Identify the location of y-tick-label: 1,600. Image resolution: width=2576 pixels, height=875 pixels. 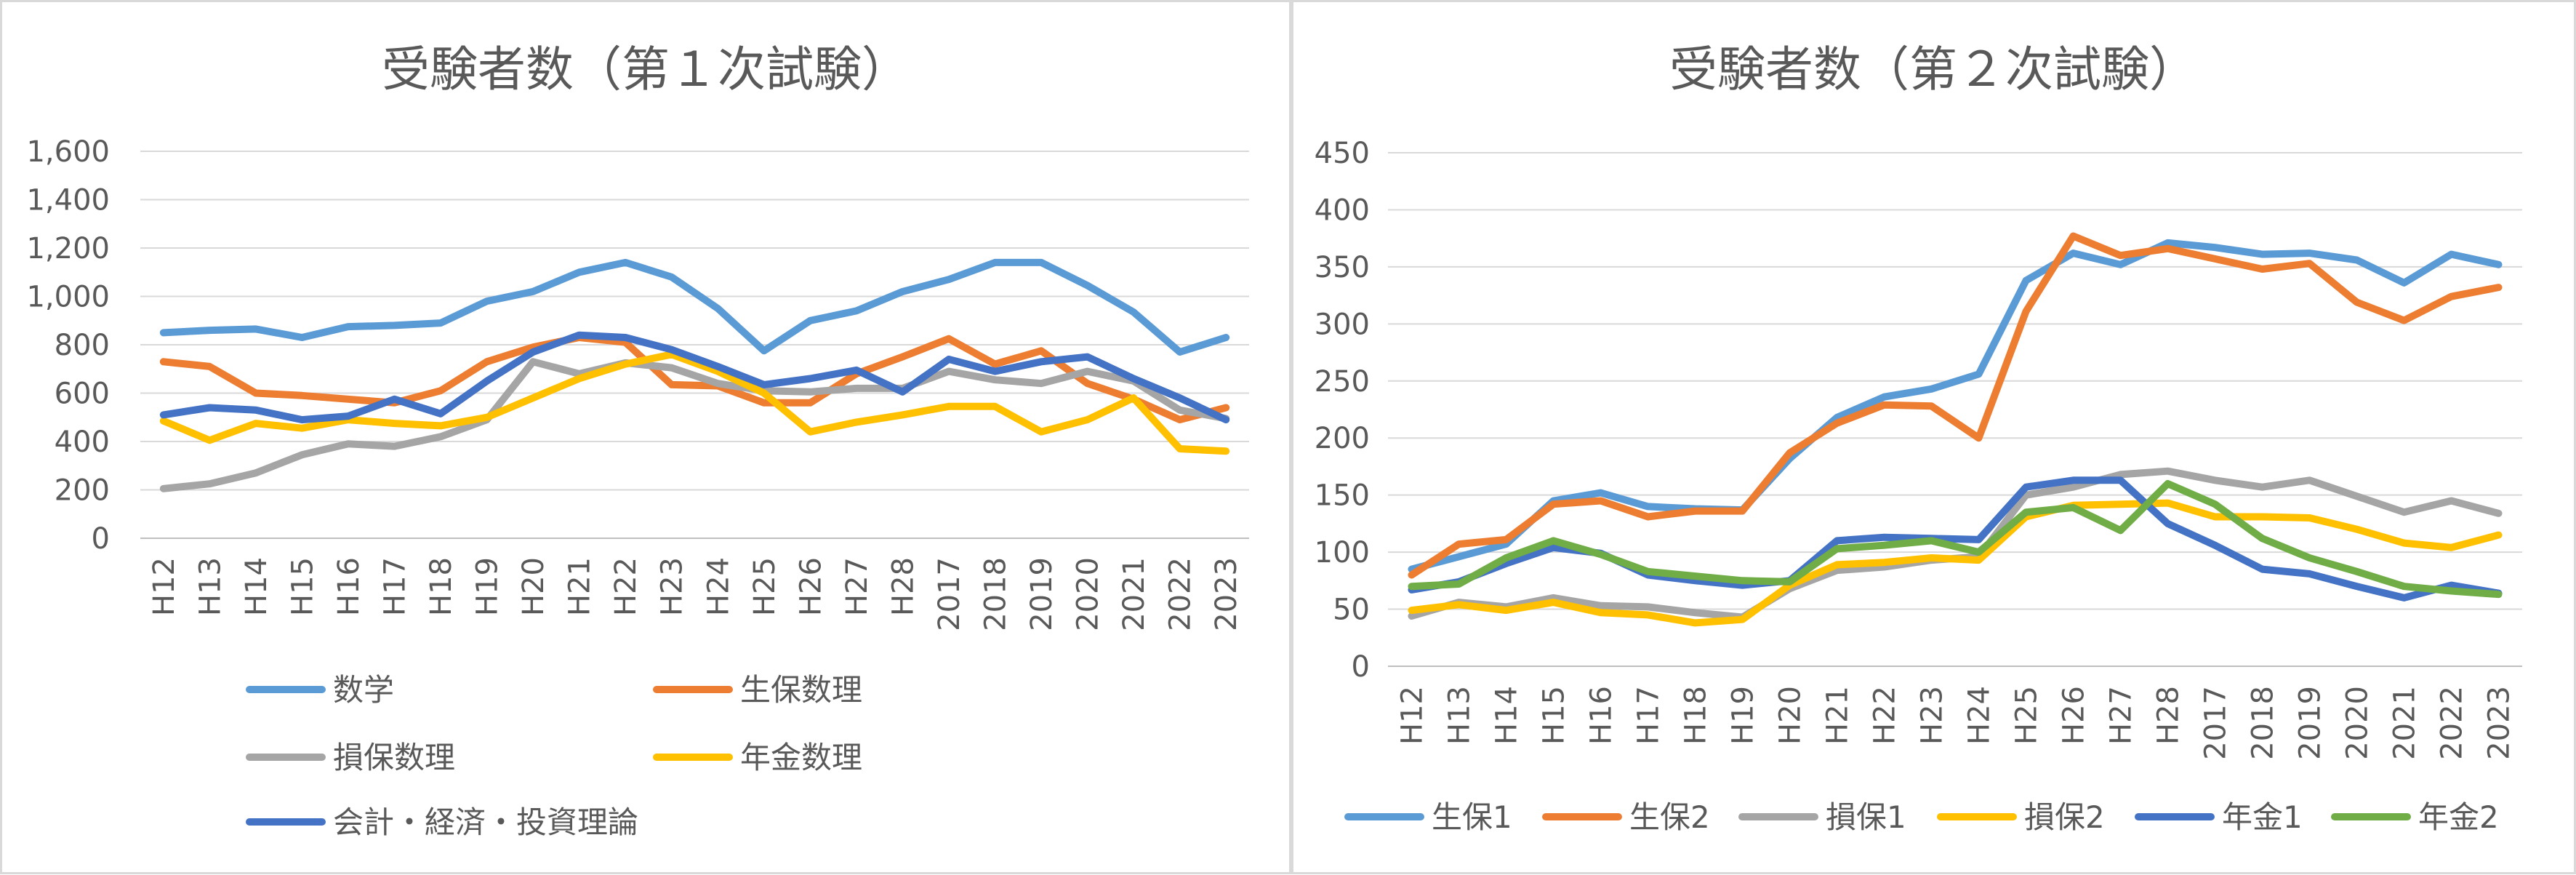
(68, 152).